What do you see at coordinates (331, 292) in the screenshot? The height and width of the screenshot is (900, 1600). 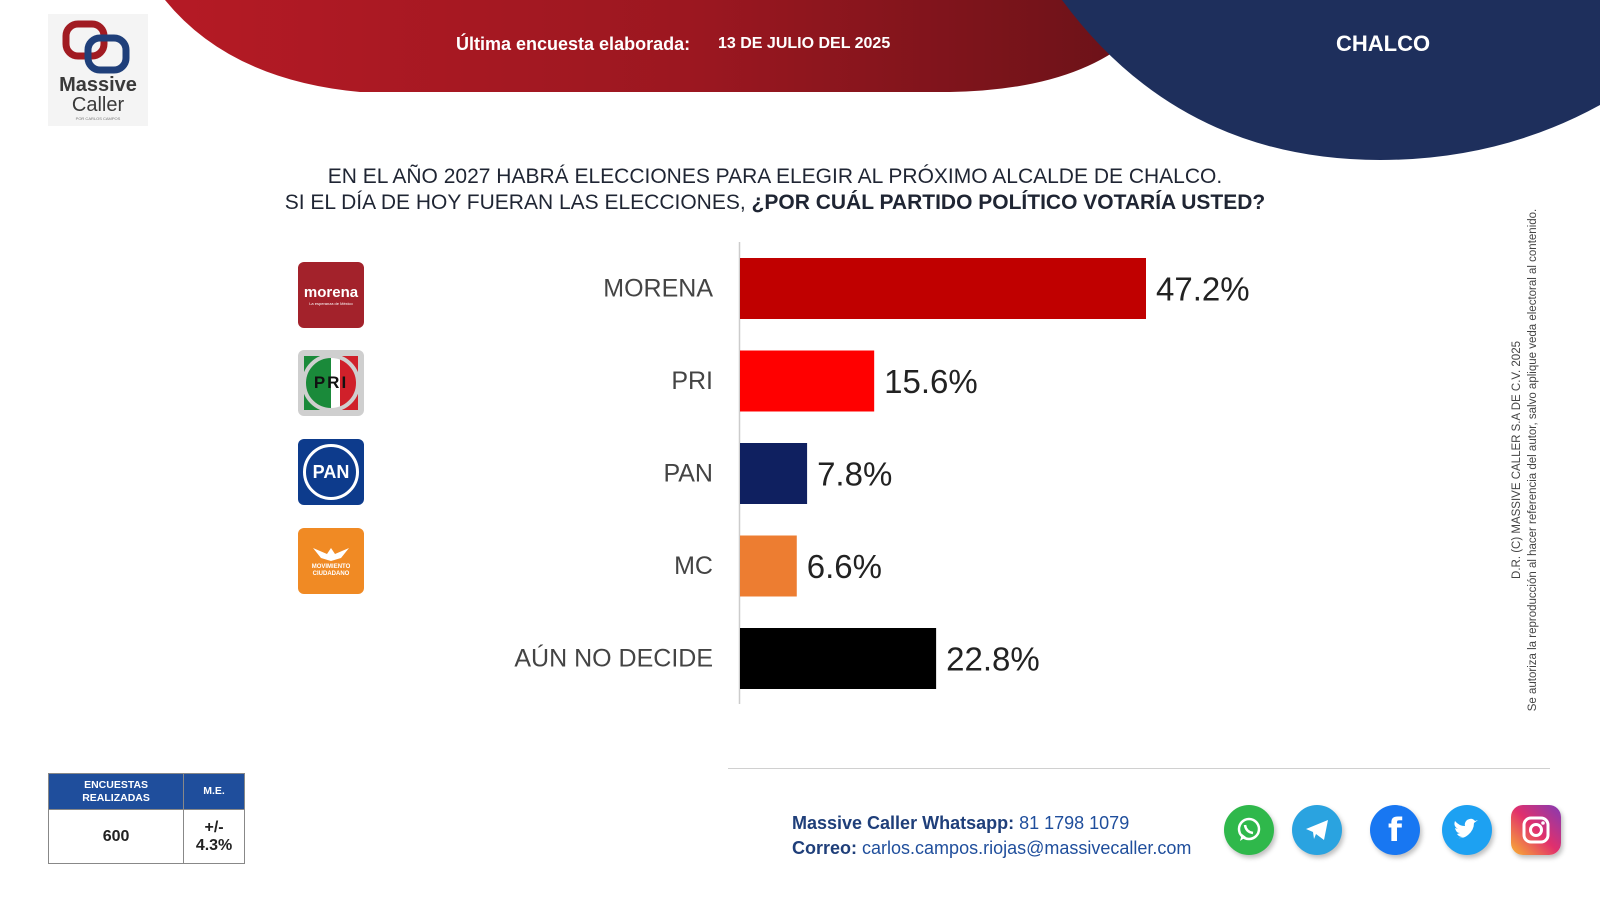 I see `morena-logo-text: morena` at bounding box center [331, 292].